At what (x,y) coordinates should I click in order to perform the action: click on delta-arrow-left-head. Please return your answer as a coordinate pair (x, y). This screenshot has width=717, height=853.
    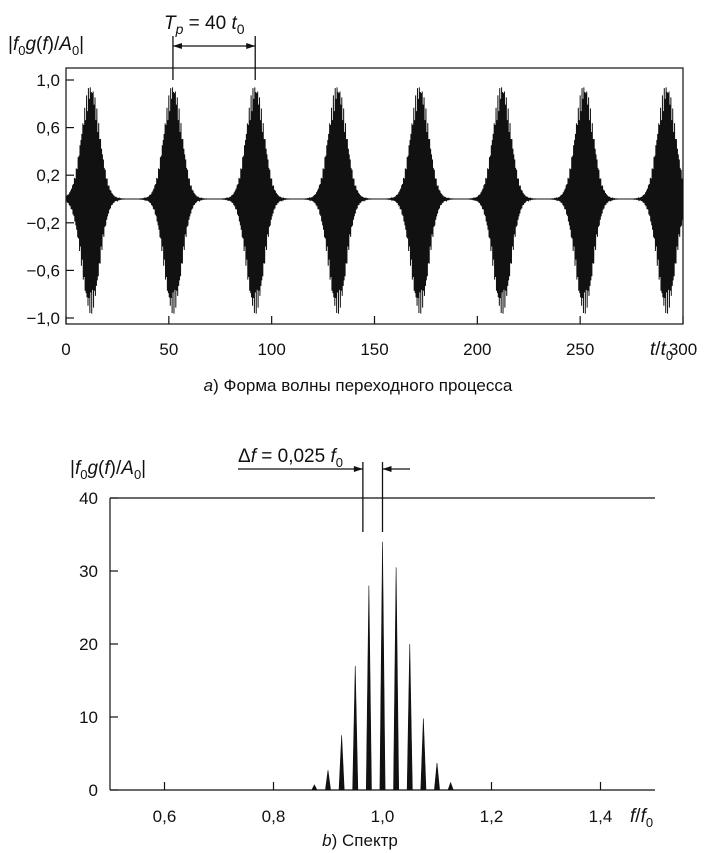
    Looking at the image, I should click on (358, 469).